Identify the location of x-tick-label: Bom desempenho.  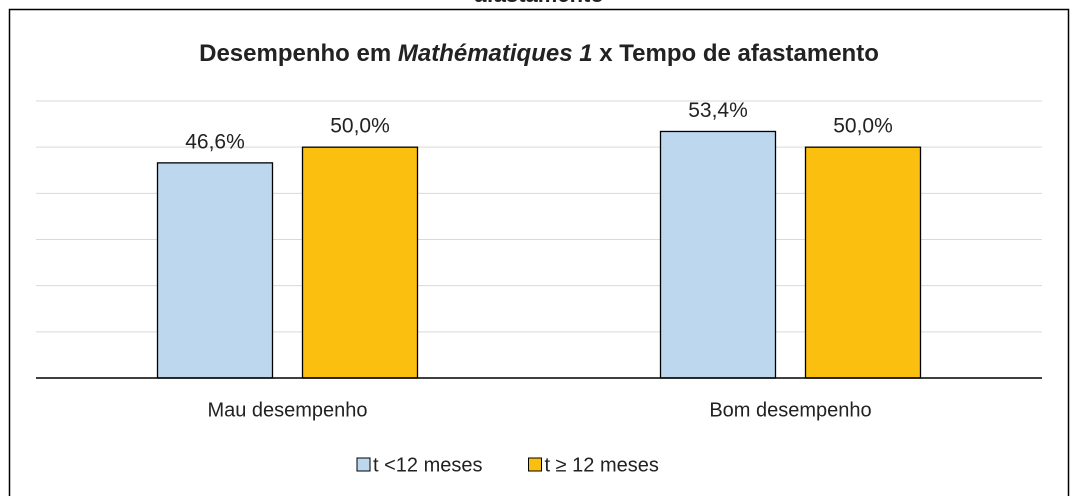
(790, 410).